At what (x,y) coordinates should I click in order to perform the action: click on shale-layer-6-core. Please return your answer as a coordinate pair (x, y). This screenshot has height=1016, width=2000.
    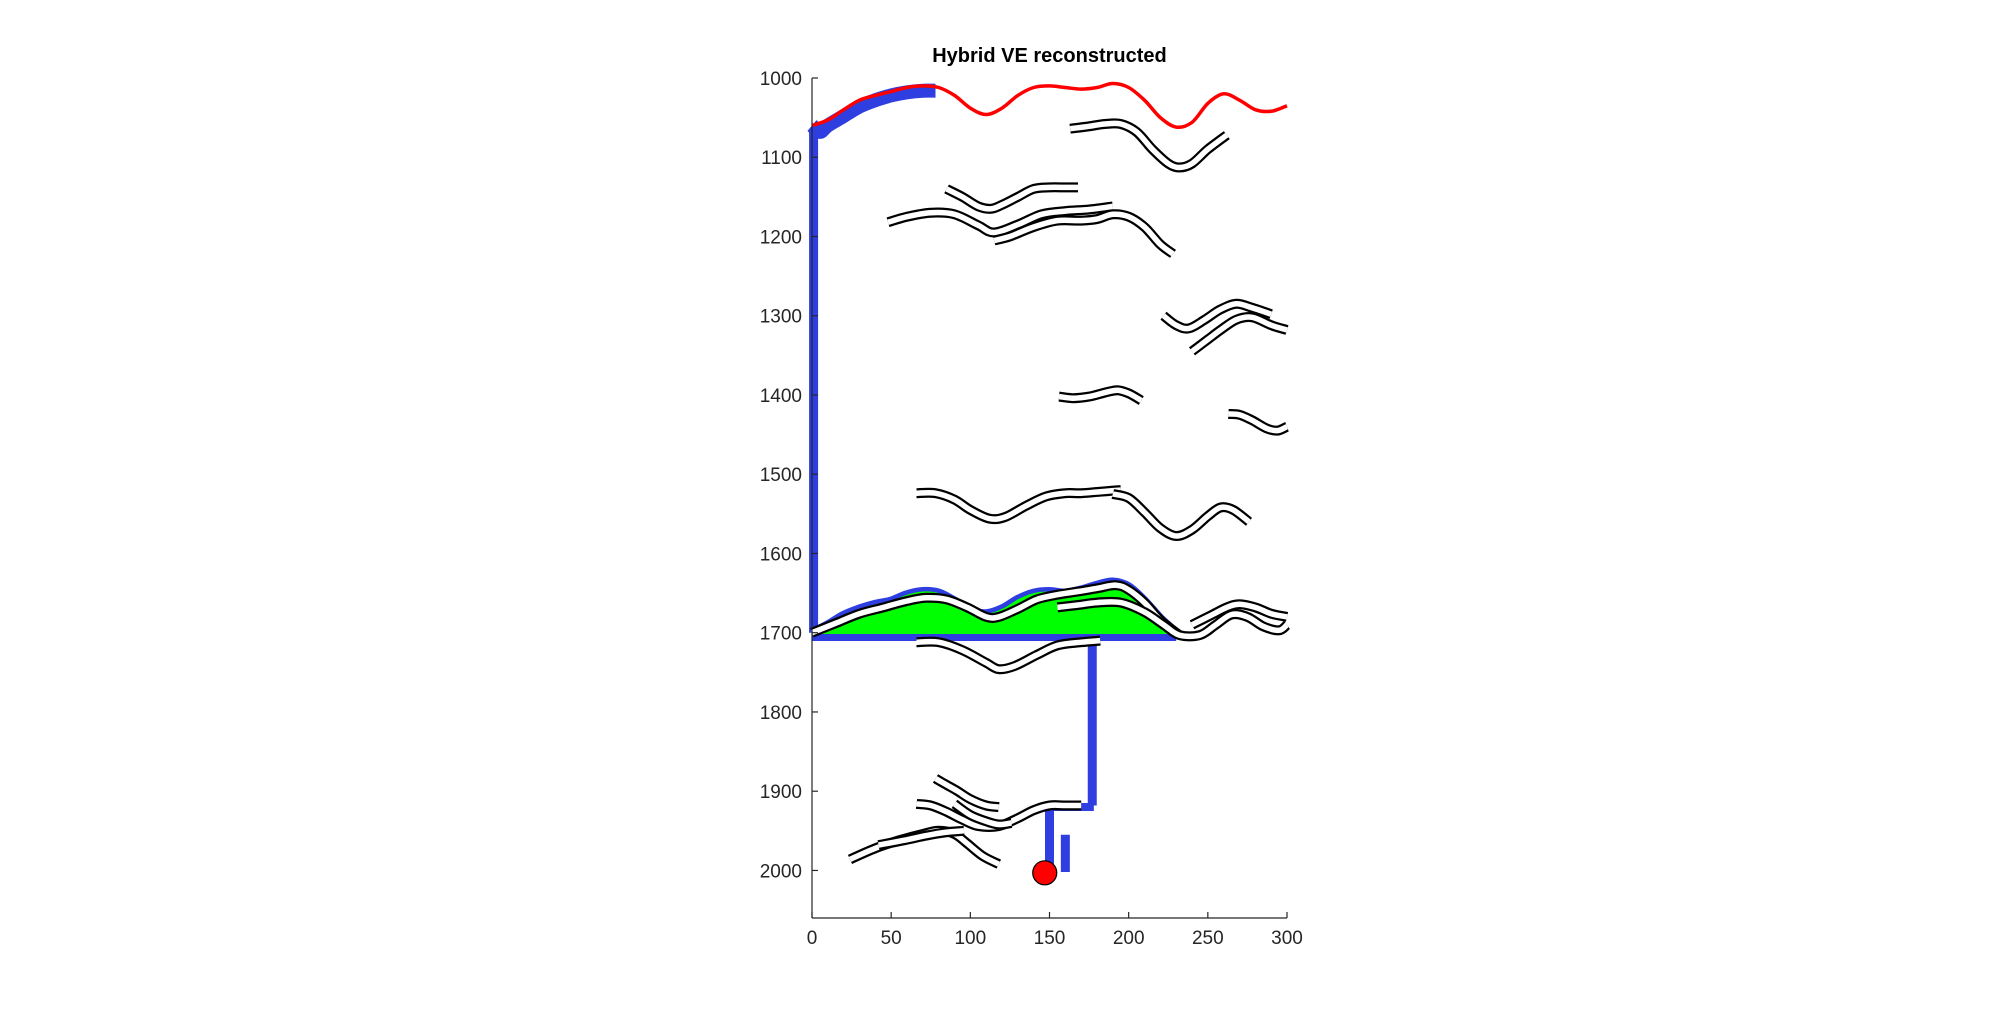
    Looking at the image, I should click on (1100, 395).